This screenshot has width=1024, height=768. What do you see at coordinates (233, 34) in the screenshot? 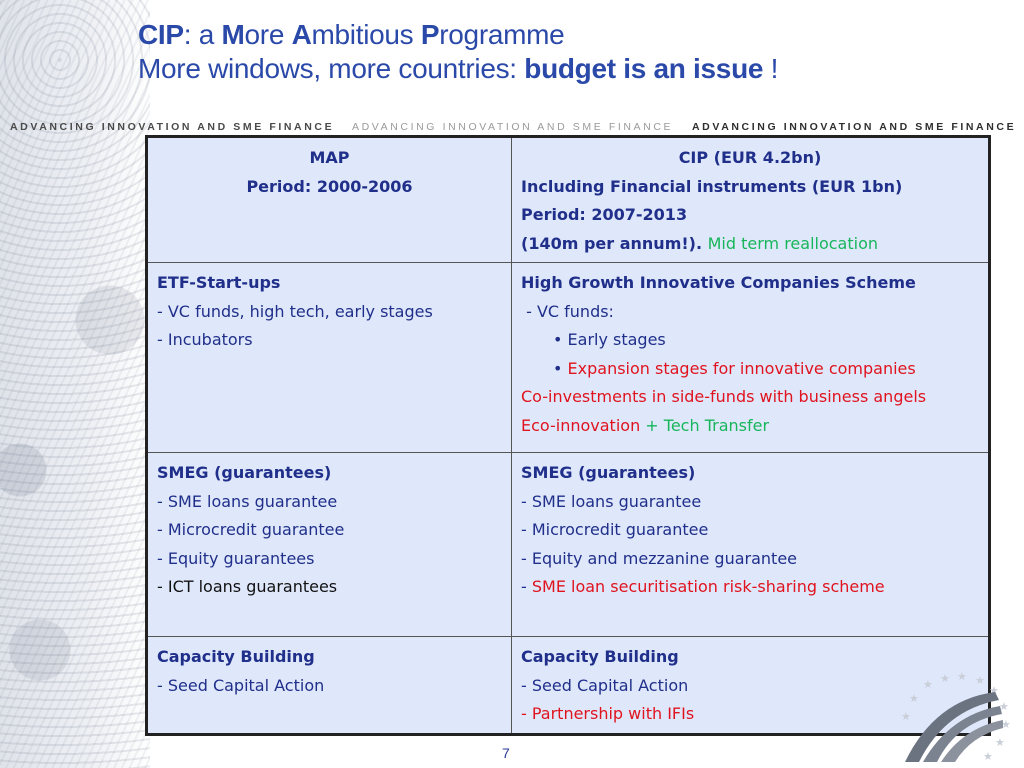
I see `title-m: M` at bounding box center [233, 34].